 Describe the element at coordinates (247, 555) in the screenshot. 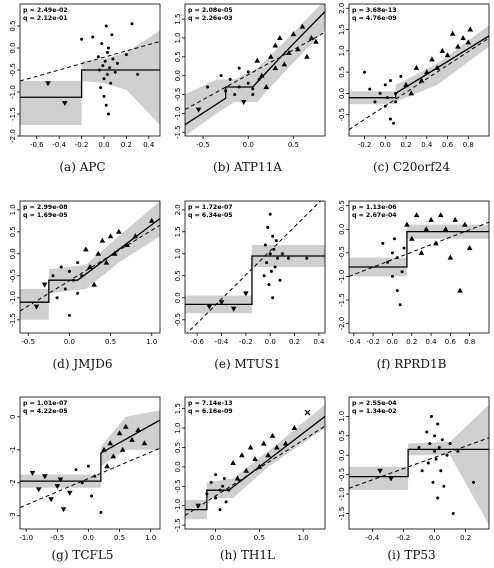

I see `panel-h-caption: (h) TH1L` at that location.